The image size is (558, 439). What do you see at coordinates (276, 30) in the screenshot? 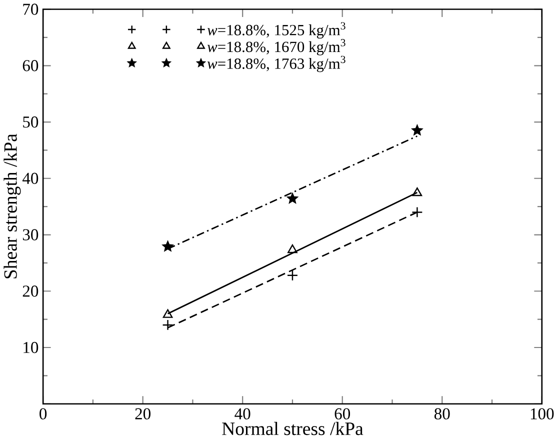
I see `legend-label: w=18.8%, 1525 kg/m$^{3}$` at bounding box center [276, 30].